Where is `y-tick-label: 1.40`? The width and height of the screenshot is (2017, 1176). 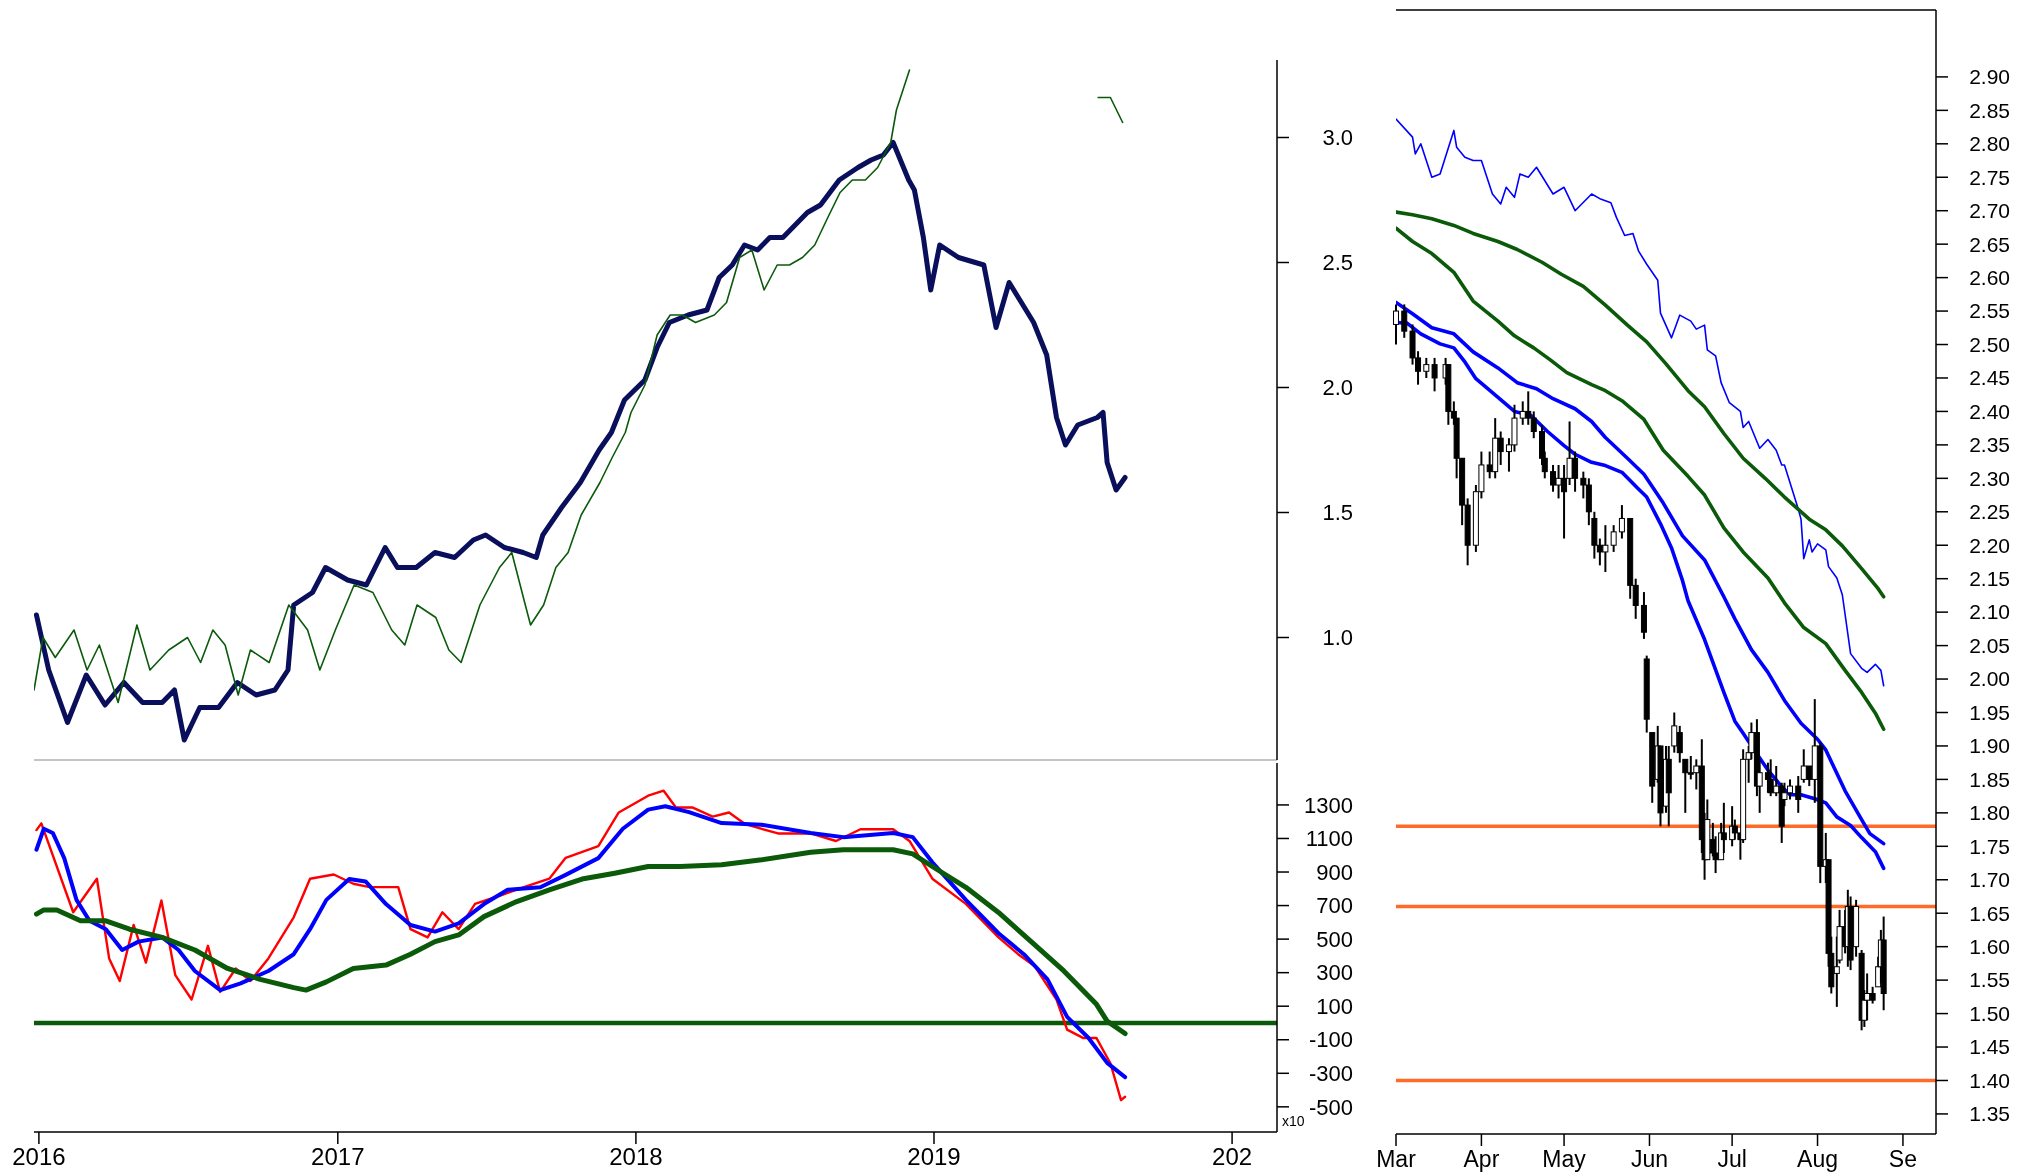
y-tick-label: 1.40 is located at coordinates (1989, 1080).